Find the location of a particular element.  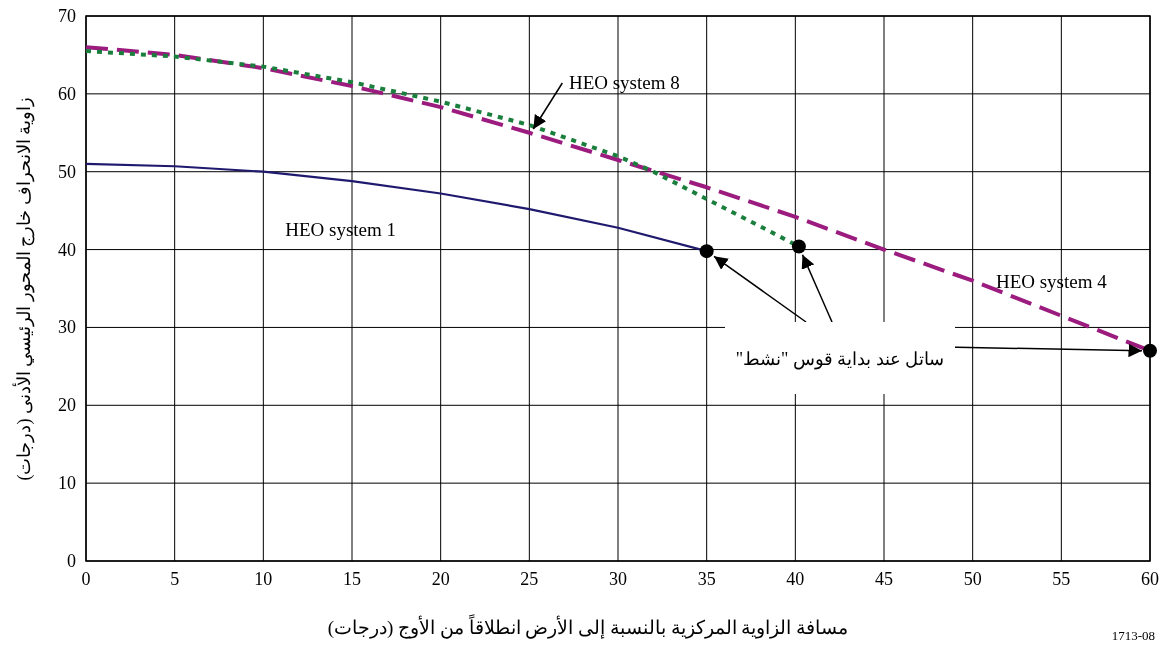

annotation: ساتل عند بداية قوس "نشط" is located at coordinates (840, 359).